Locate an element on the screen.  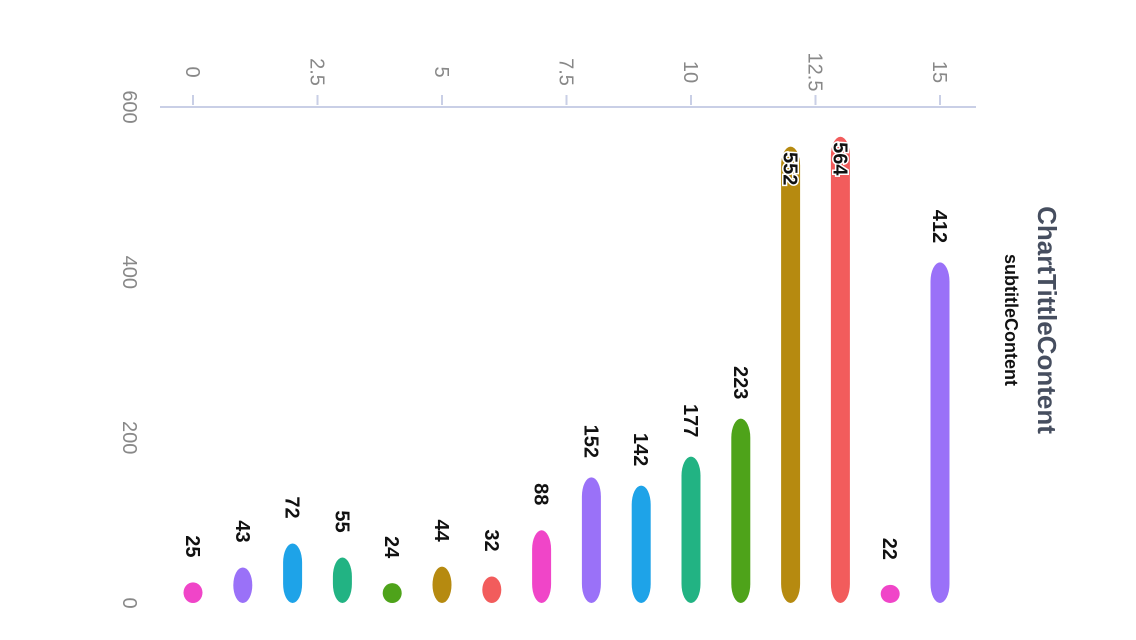
data-label: 412 is located at coordinates (939, 226).